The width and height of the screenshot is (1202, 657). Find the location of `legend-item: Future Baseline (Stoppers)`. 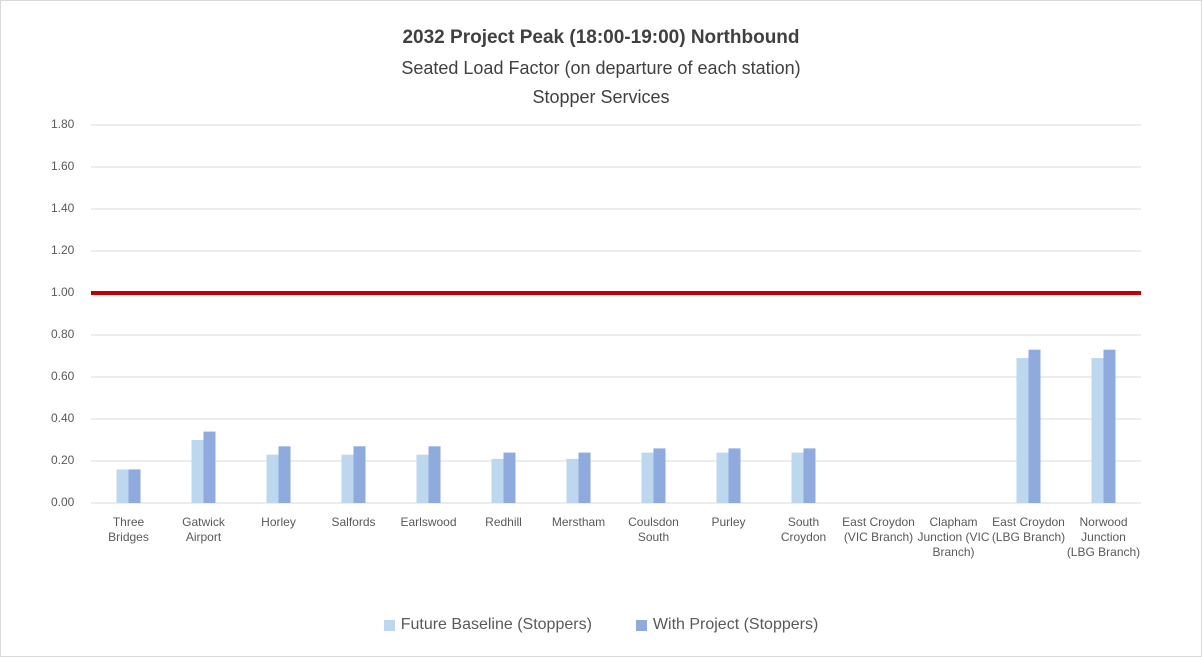

legend-item: Future Baseline (Stoppers) is located at coordinates (487, 625).